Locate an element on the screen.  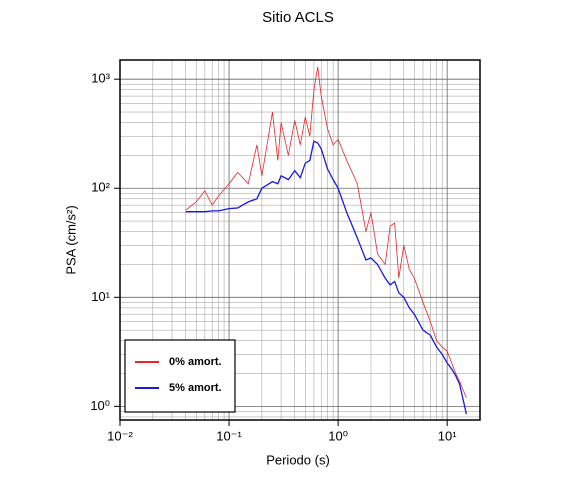
legend-label: 5% amort. is located at coordinates (195, 388).